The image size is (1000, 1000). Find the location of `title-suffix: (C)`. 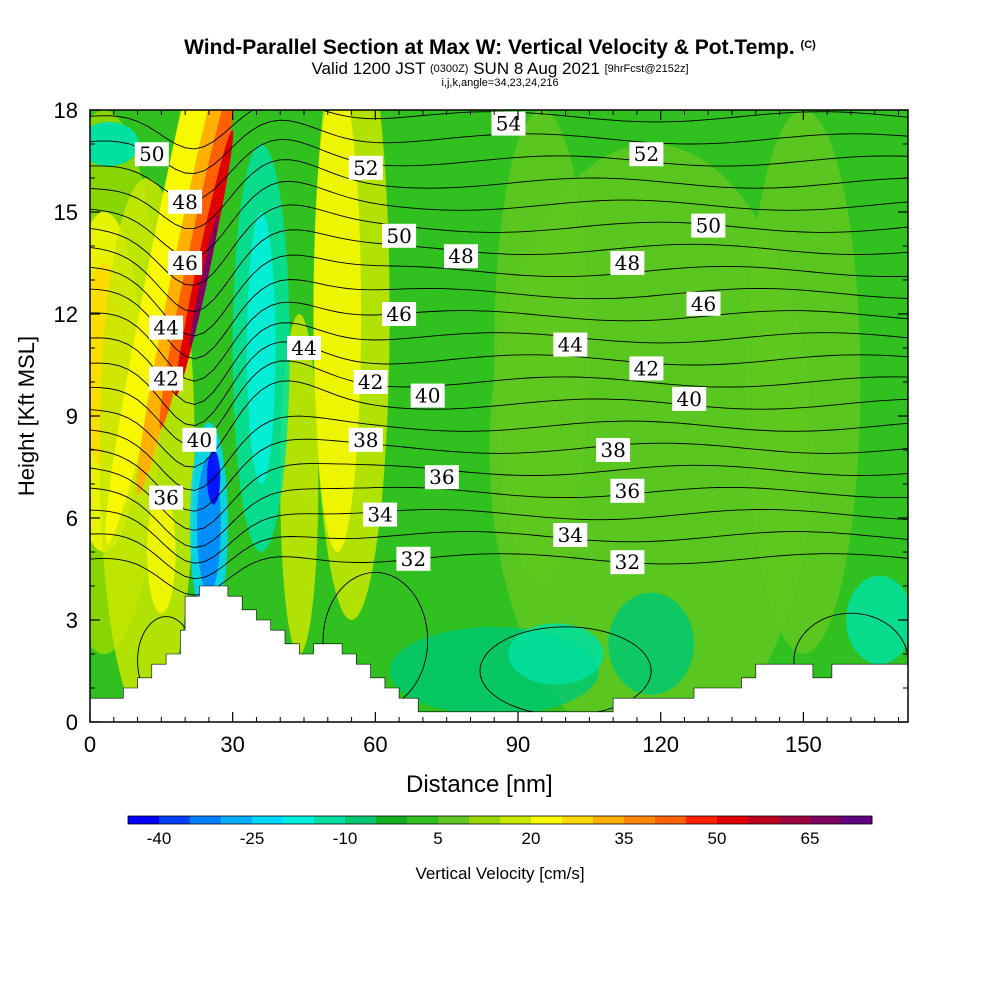

title-suffix: (C) is located at coordinates (808, 45).